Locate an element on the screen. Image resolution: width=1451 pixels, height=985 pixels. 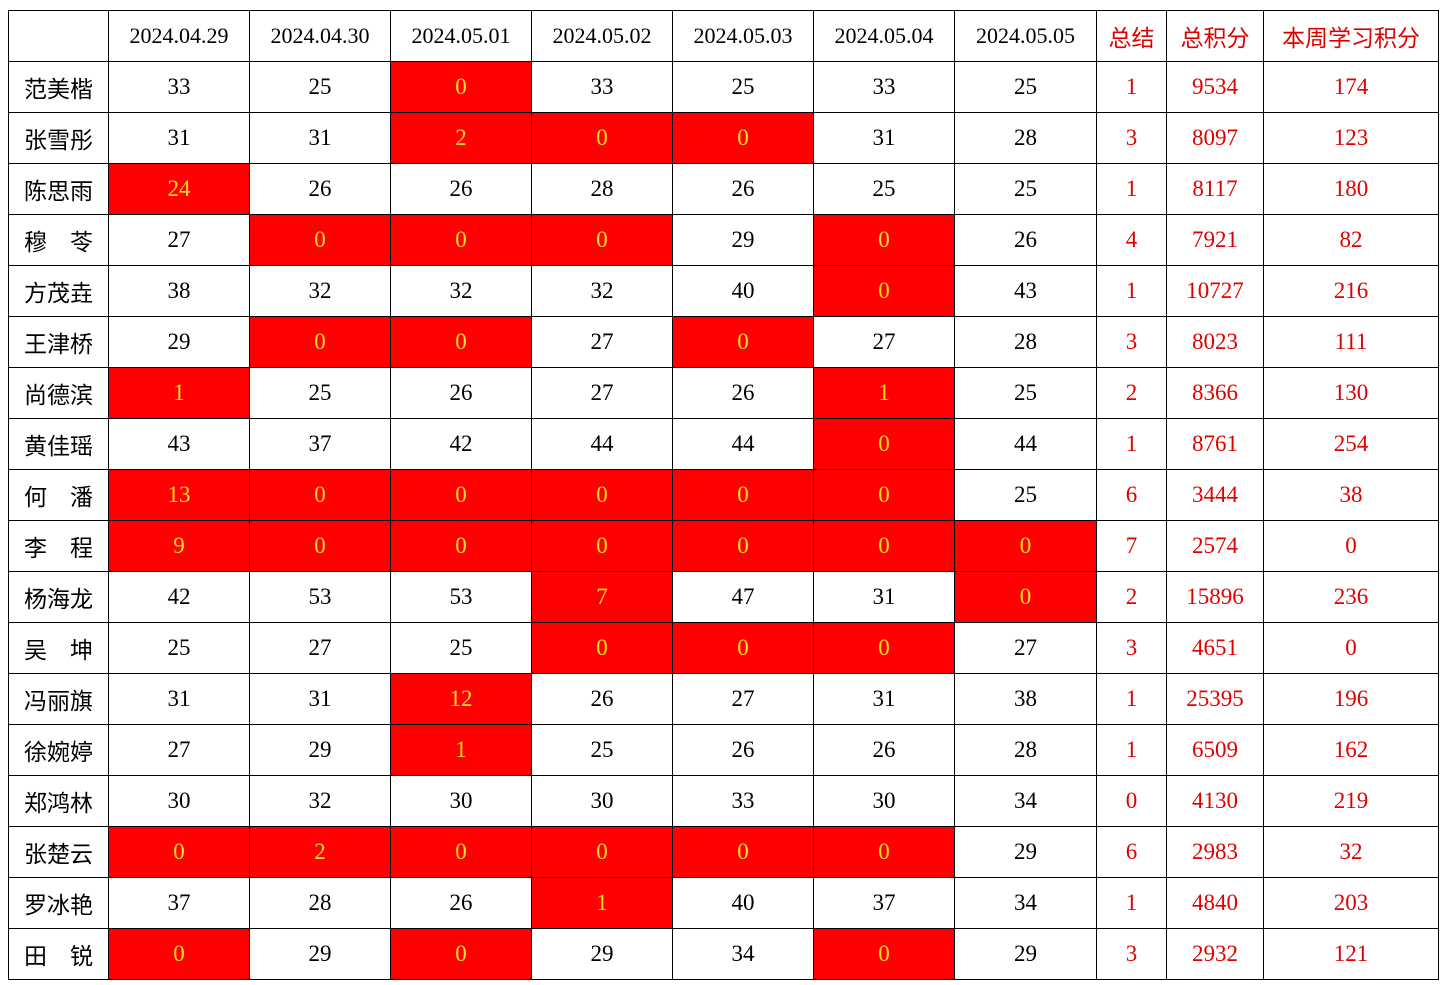
total-points-cell: 2574 is located at coordinates (1215, 546).